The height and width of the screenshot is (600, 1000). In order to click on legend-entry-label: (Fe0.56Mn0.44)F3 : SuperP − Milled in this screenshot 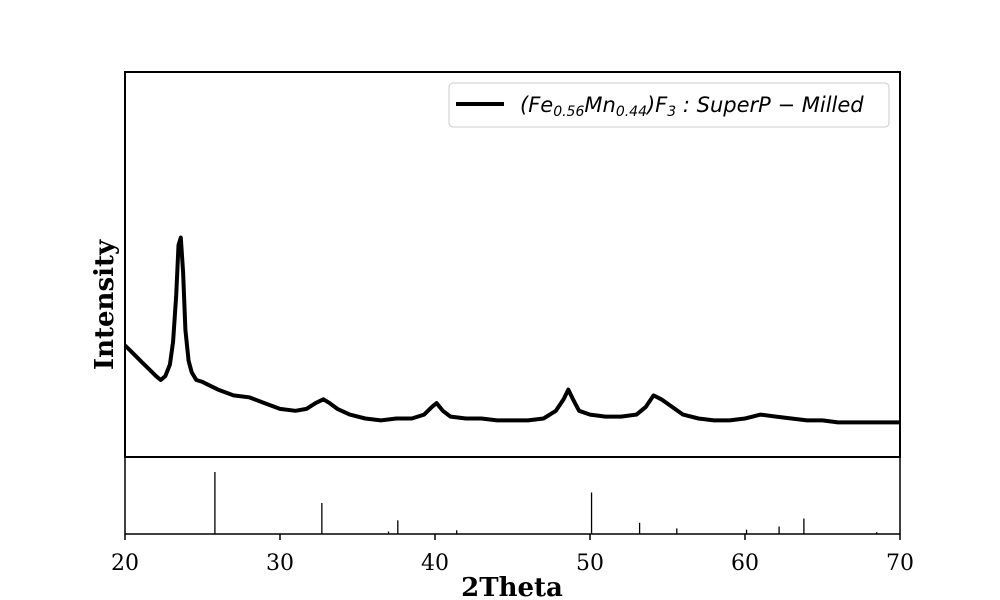, I will do `click(692, 106)`.